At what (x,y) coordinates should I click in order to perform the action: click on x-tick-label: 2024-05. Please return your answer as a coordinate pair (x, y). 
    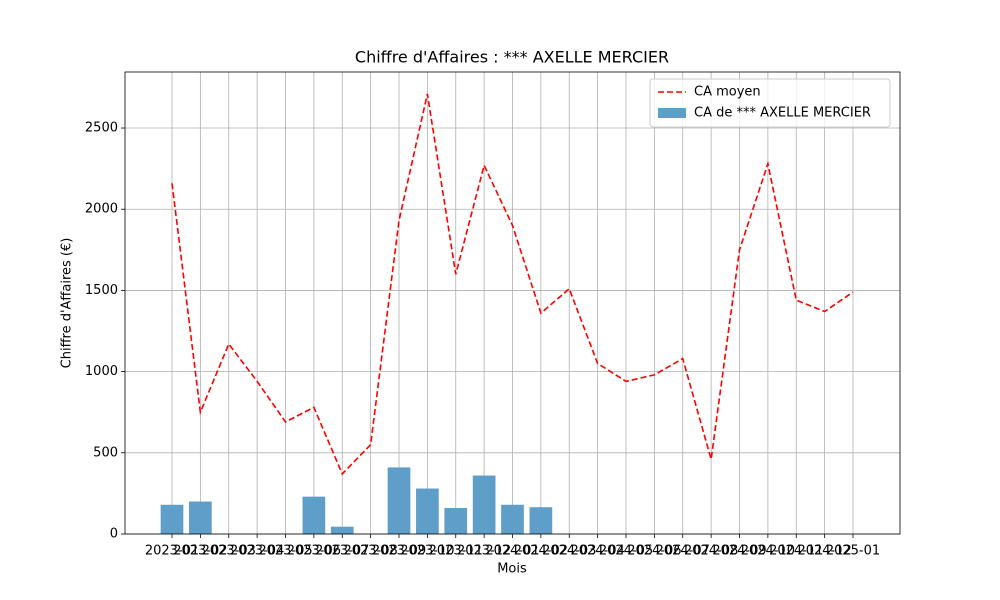
    Looking at the image, I should click on (626, 551).